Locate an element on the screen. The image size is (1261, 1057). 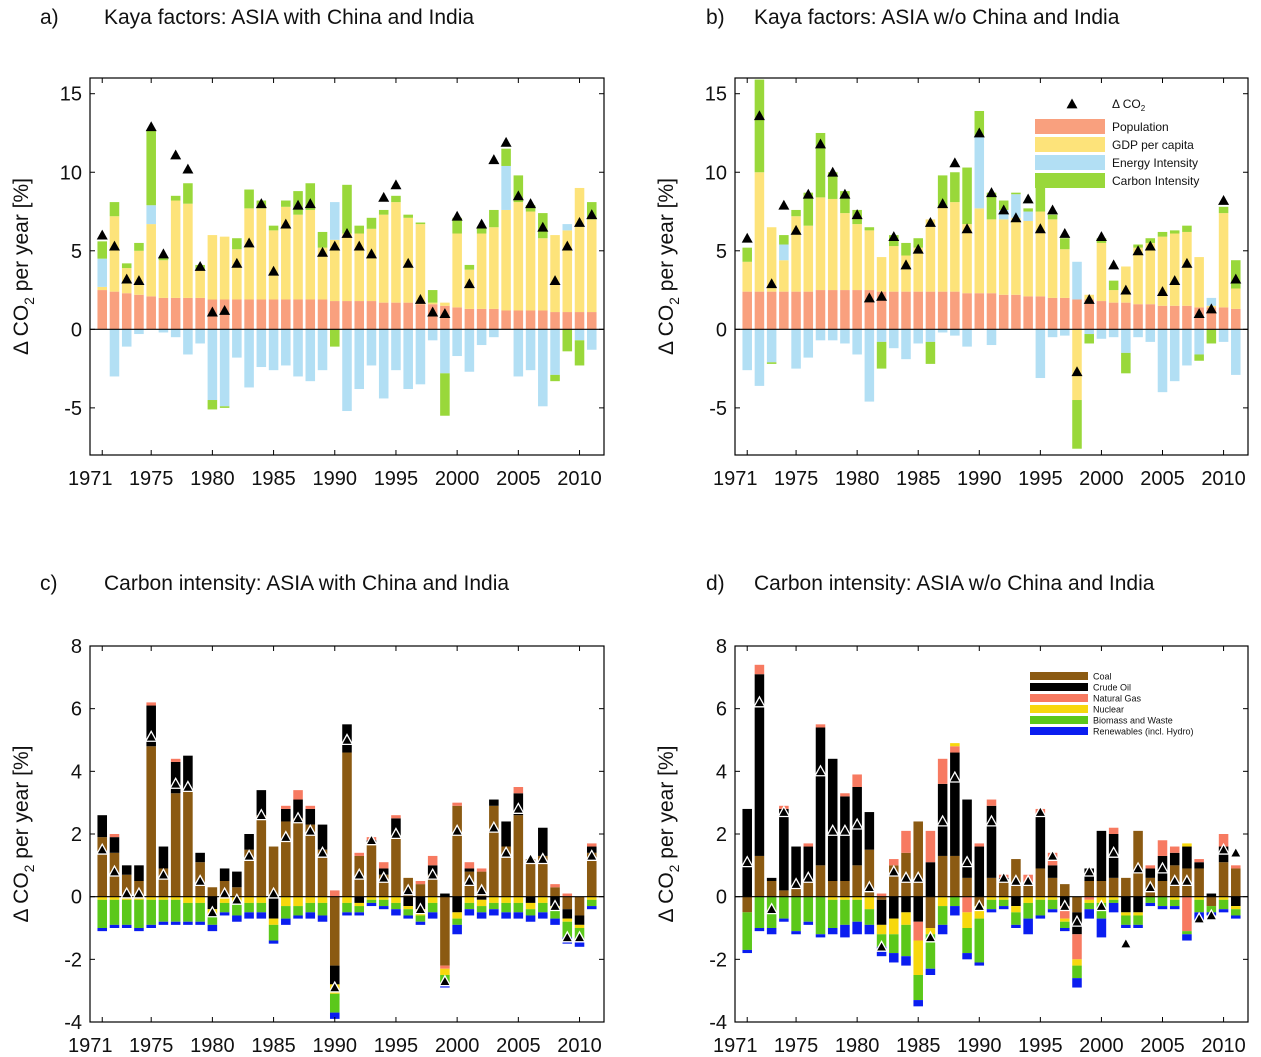
y-tick-label: 5 is located at coordinates (76, 252).